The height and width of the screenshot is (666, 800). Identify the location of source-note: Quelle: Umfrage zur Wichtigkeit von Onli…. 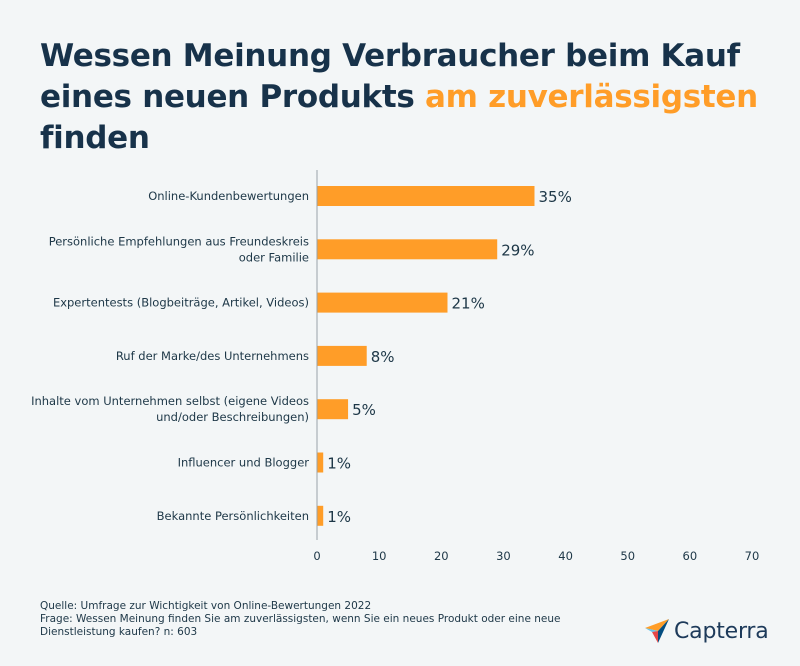
(206, 606).